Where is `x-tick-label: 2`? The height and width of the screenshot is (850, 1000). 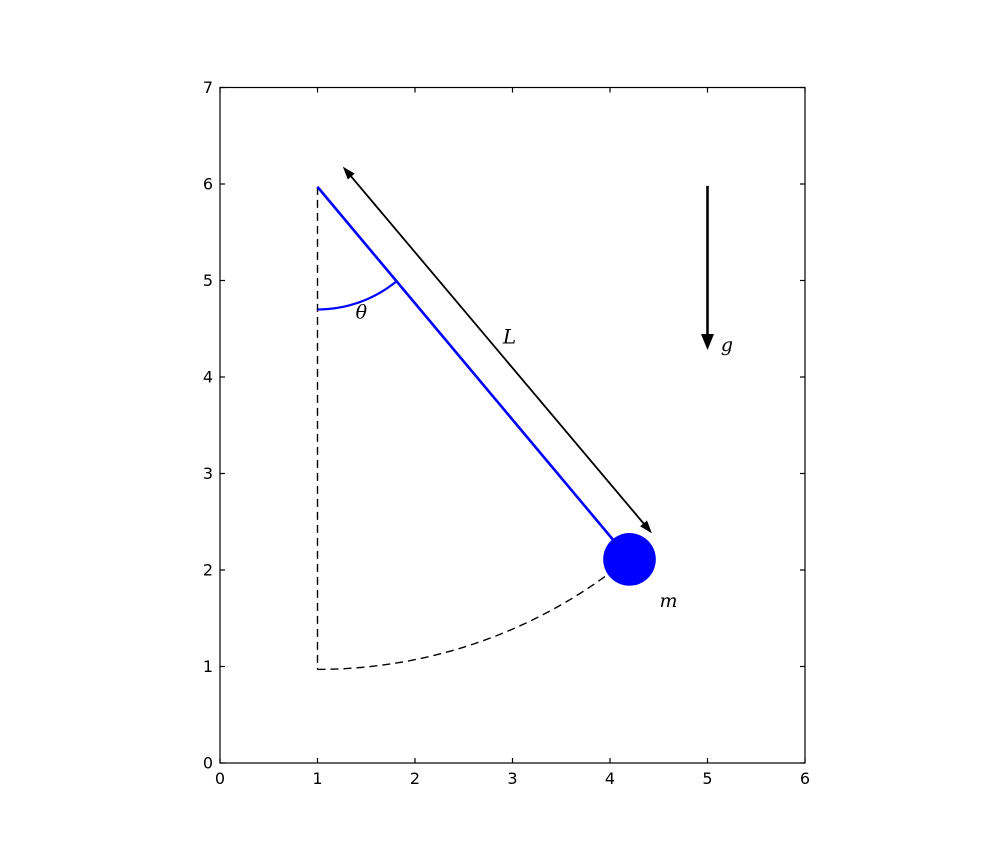 x-tick-label: 2 is located at coordinates (415, 778).